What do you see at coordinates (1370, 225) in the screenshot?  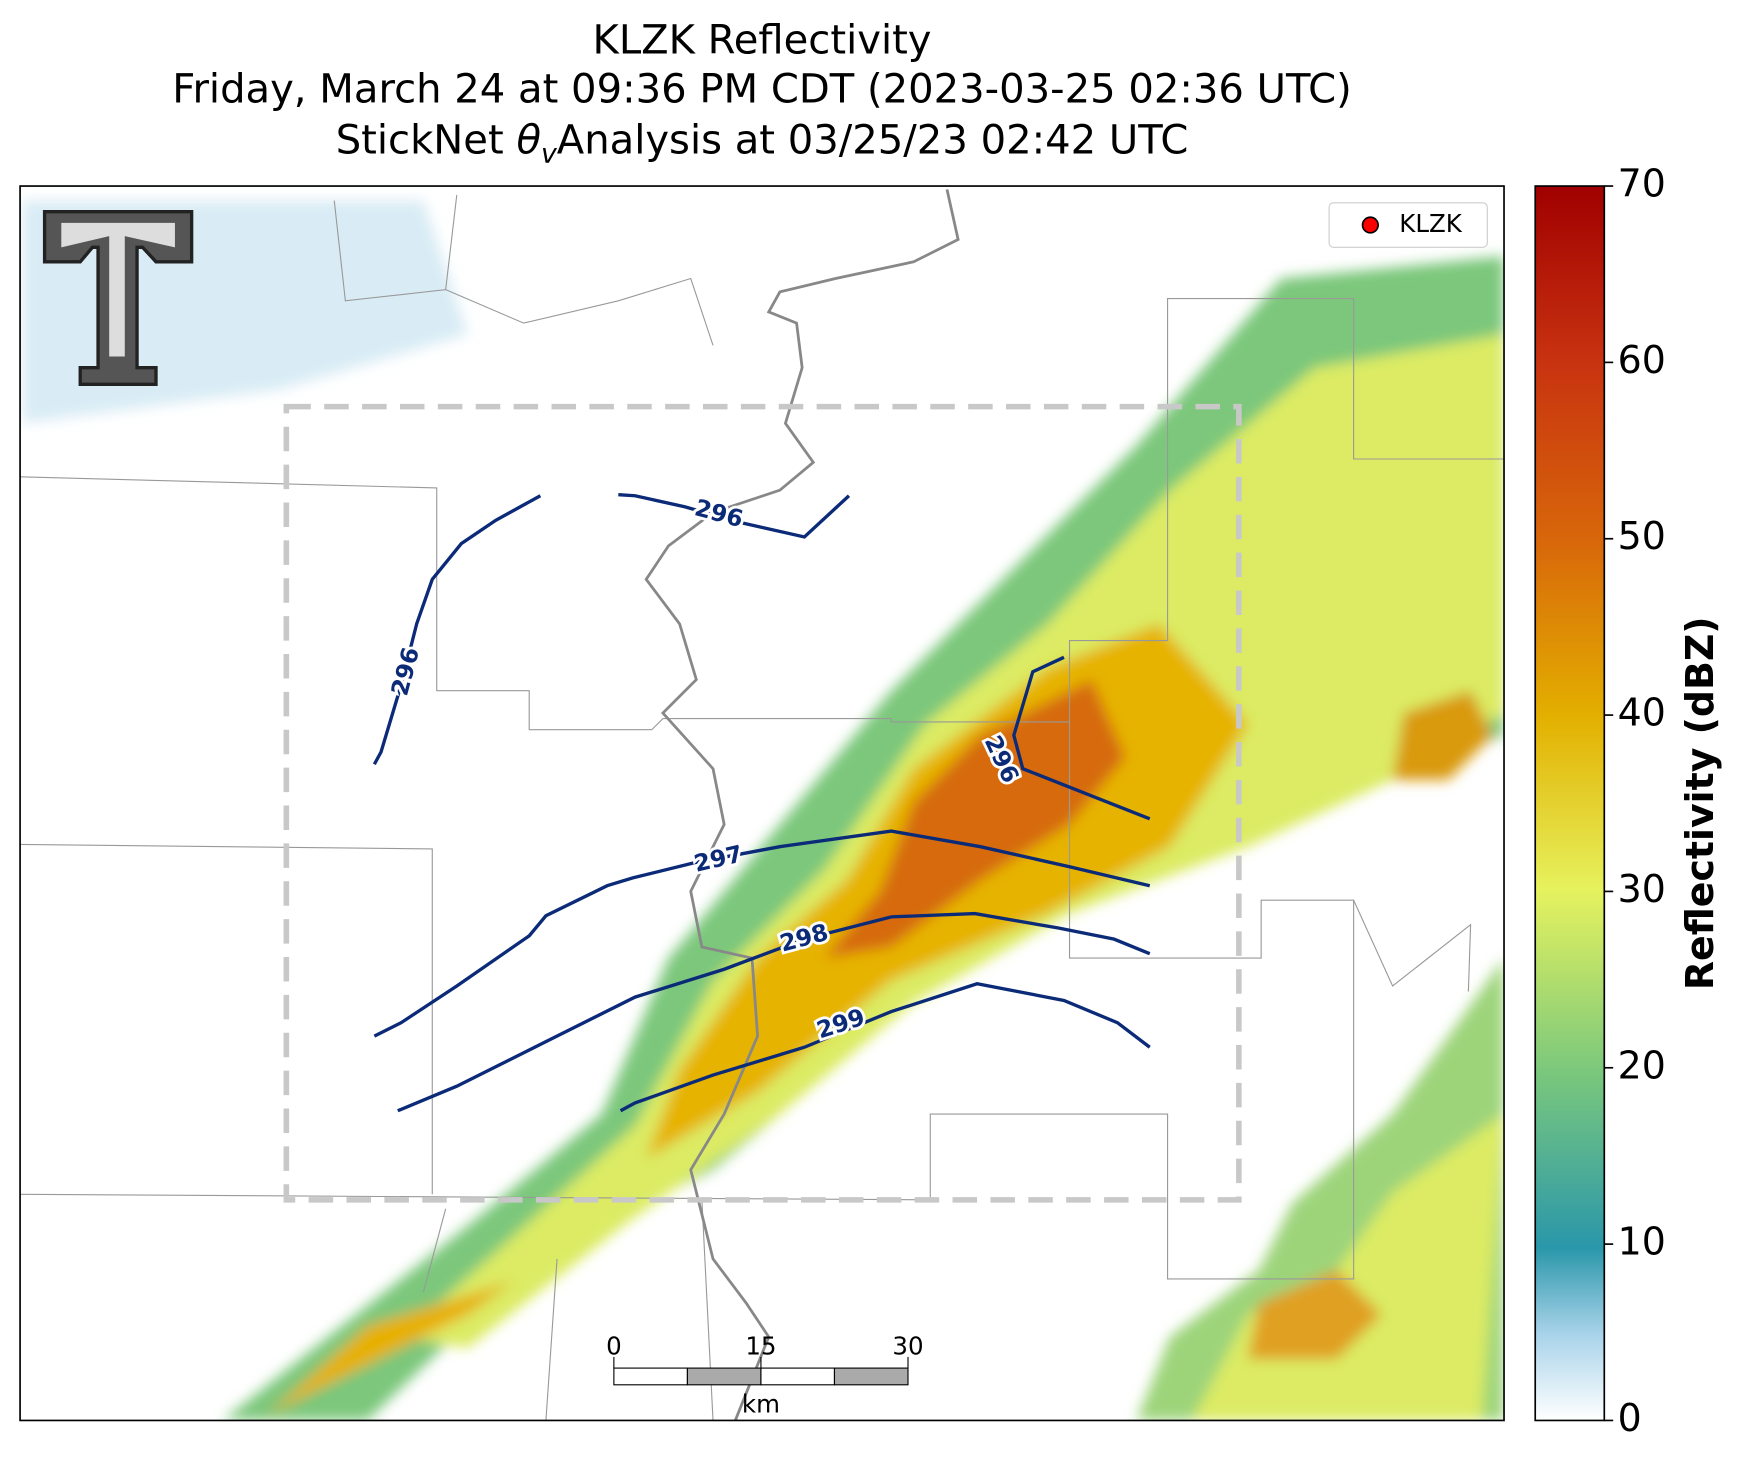 I see `legend-marker` at bounding box center [1370, 225].